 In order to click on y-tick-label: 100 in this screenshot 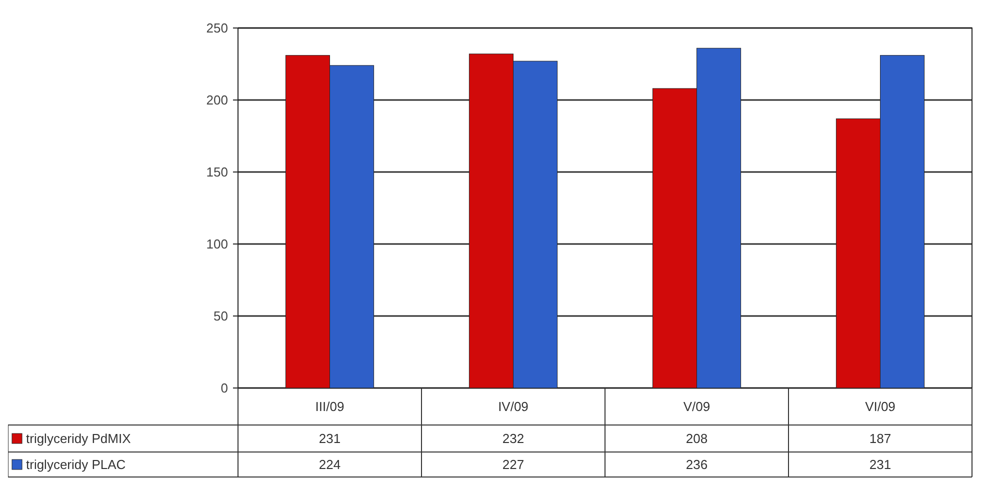, I will do `click(217, 244)`.